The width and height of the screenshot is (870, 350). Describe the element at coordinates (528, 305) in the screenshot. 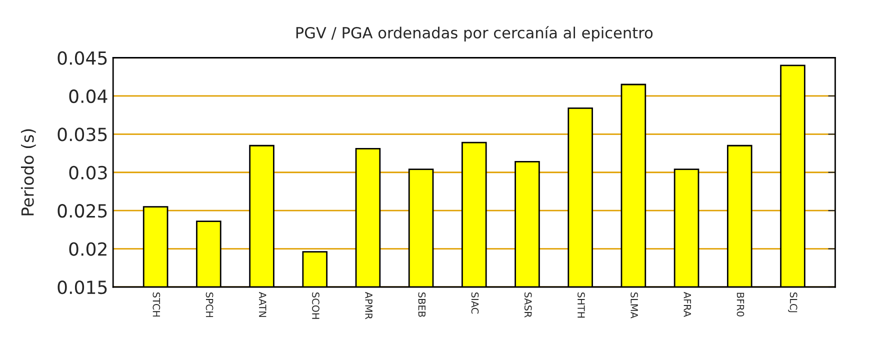

I see `x-tick-label: SASR` at that location.